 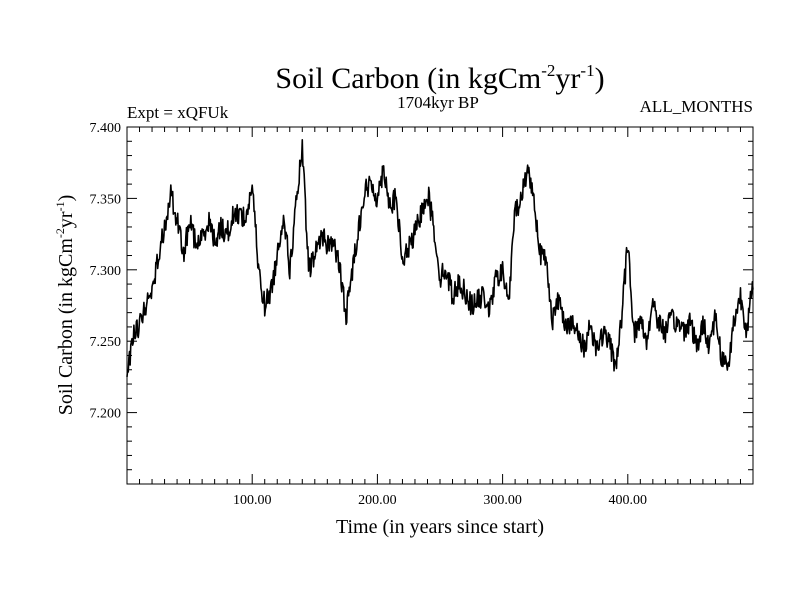 I want to click on y-axis-label: Soil Carbon (in kgCm-2yr-1), so click(x=65, y=305).